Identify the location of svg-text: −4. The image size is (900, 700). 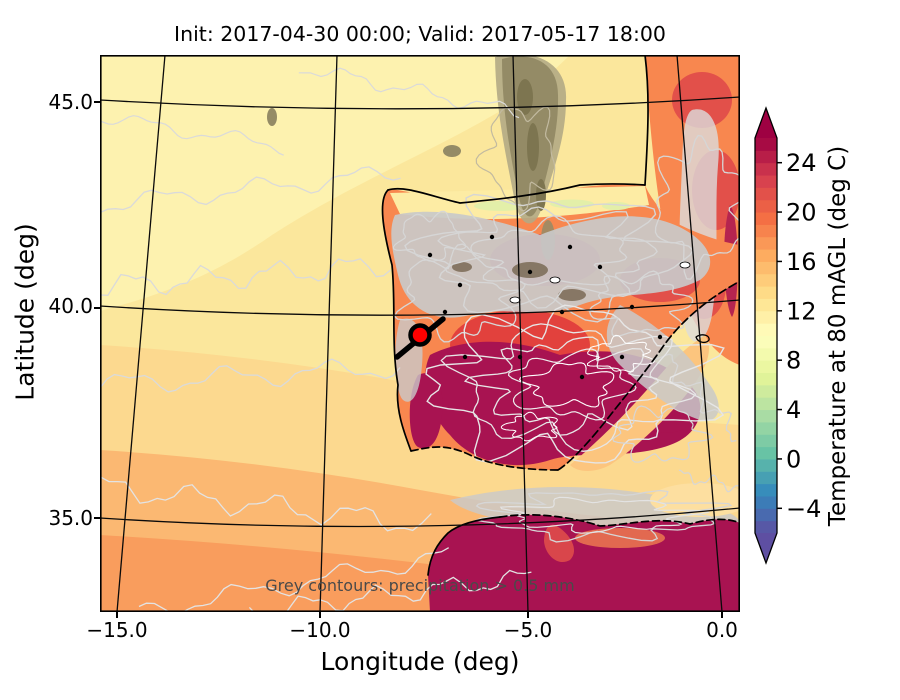
(803, 509).